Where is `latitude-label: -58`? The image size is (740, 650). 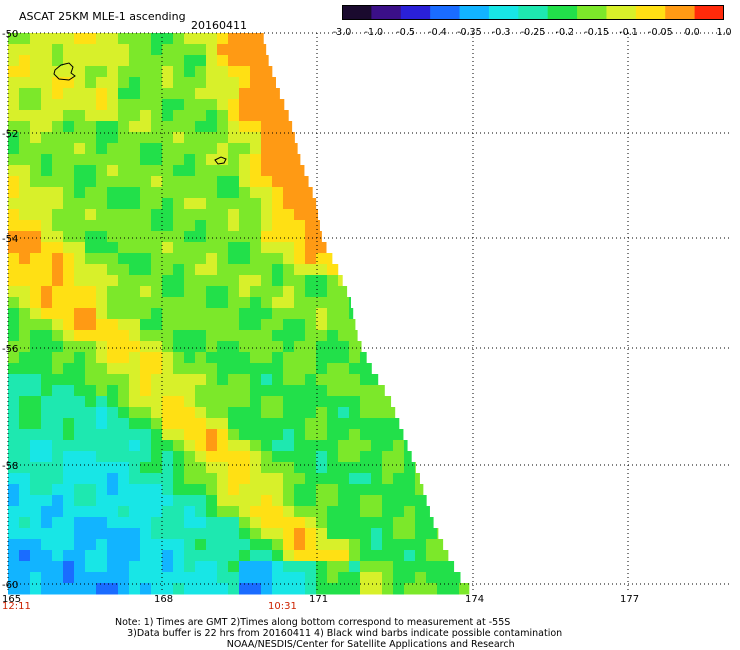
latitude-label: -58 is located at coordinates (10, 466).